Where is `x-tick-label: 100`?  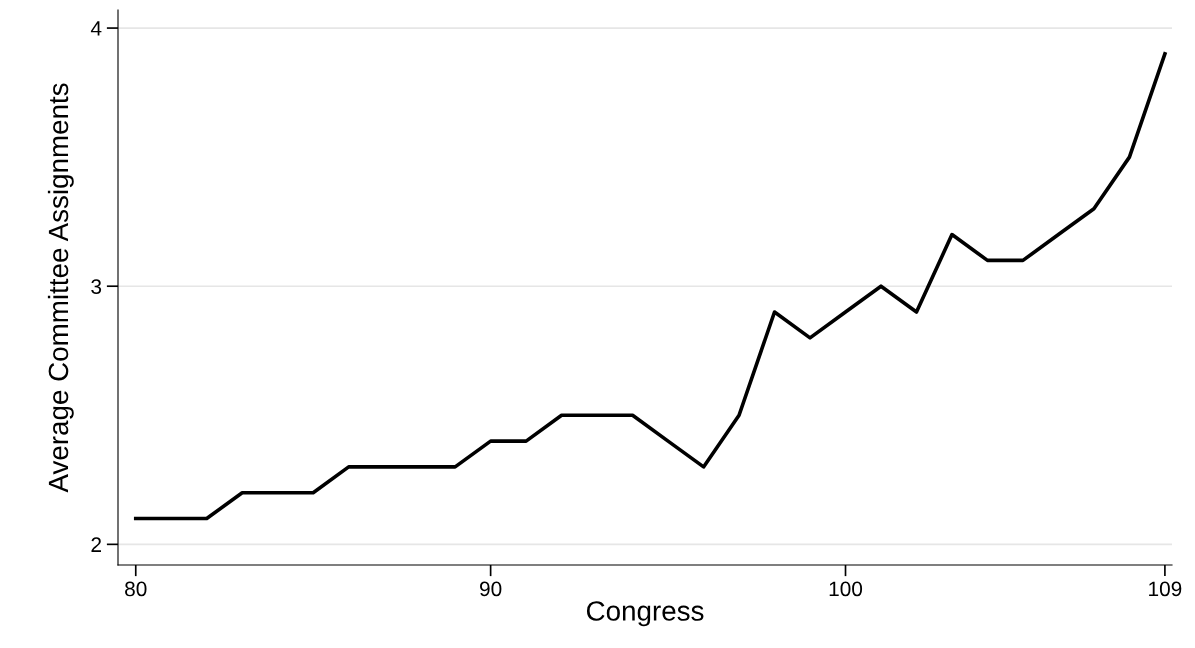
x-tick-label: 100 is located at coordinates (846, 589).